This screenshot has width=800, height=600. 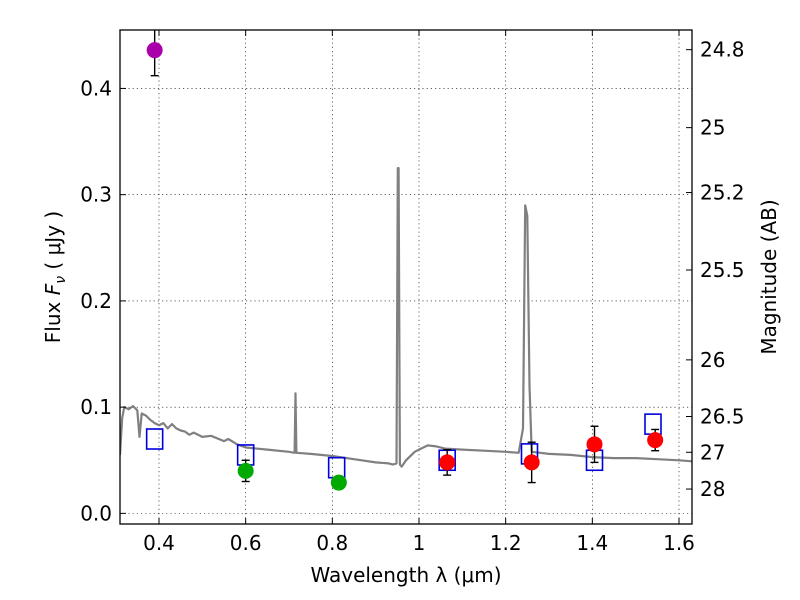 What do you see at coordinates (679, 543) in the screenshot?
I see `x-tick-label: 1.6` at bounding box center [679, 543].